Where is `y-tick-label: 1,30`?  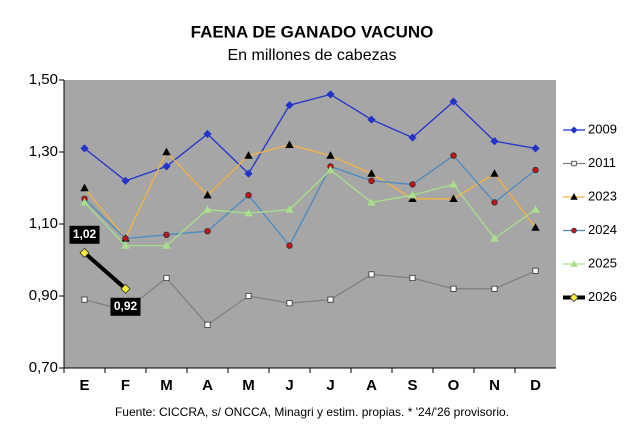
y-tick-label: 1,30 is located at coordinates (43, 151).